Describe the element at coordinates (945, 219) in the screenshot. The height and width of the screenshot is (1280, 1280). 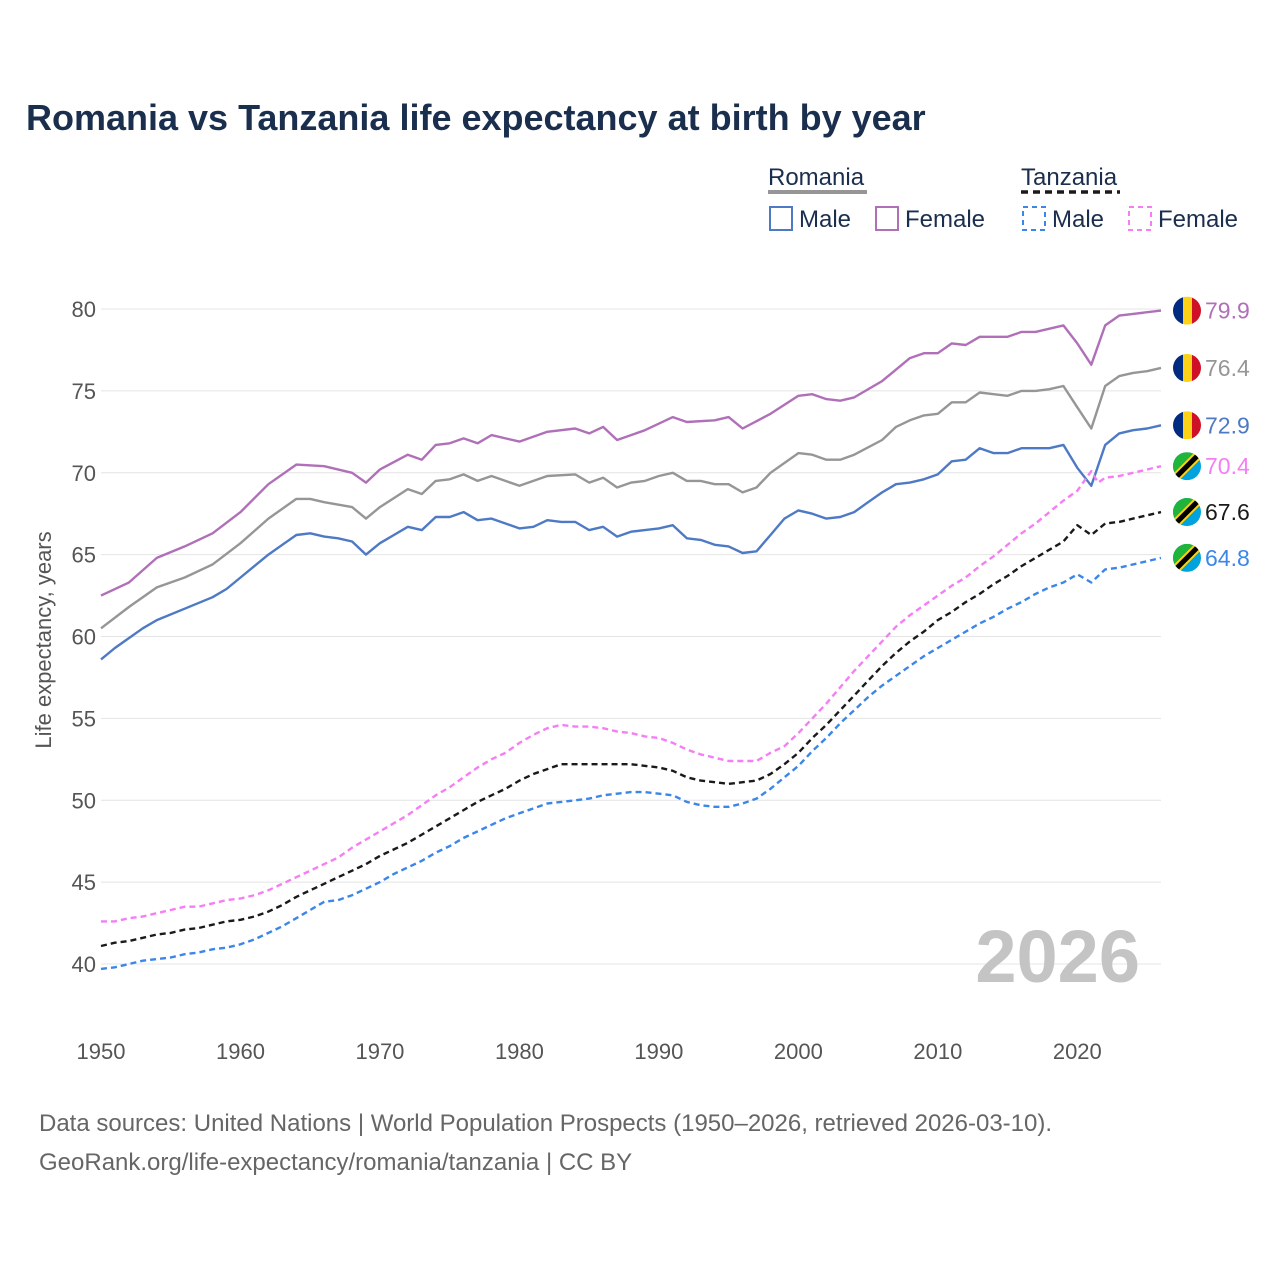
I see `legend-romania-female-label: Female` at that location.